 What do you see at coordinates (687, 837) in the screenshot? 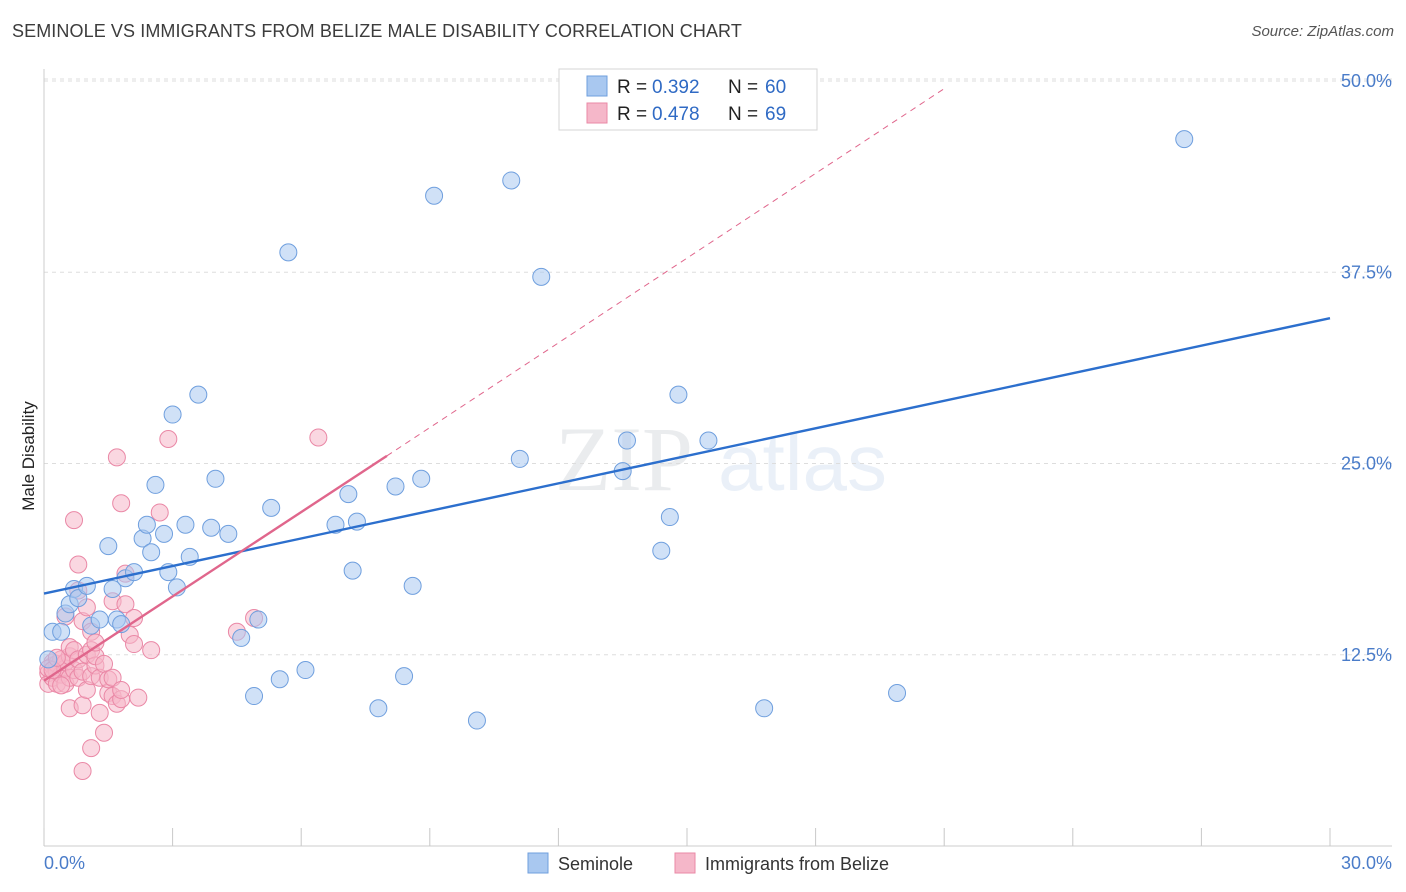
I see `x-ticks` at bounding box center [687, 837].